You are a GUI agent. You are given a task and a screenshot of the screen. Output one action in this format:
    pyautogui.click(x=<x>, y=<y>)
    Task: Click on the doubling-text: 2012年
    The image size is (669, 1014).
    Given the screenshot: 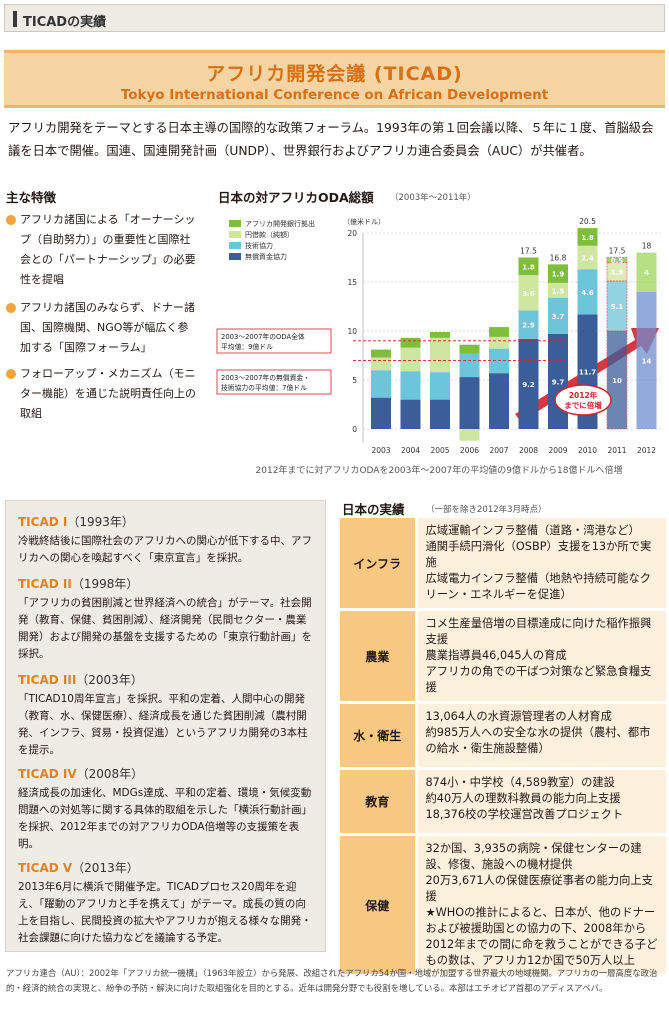 What is the action you would take?
    pyautogui.click(x=583, y=395)
    